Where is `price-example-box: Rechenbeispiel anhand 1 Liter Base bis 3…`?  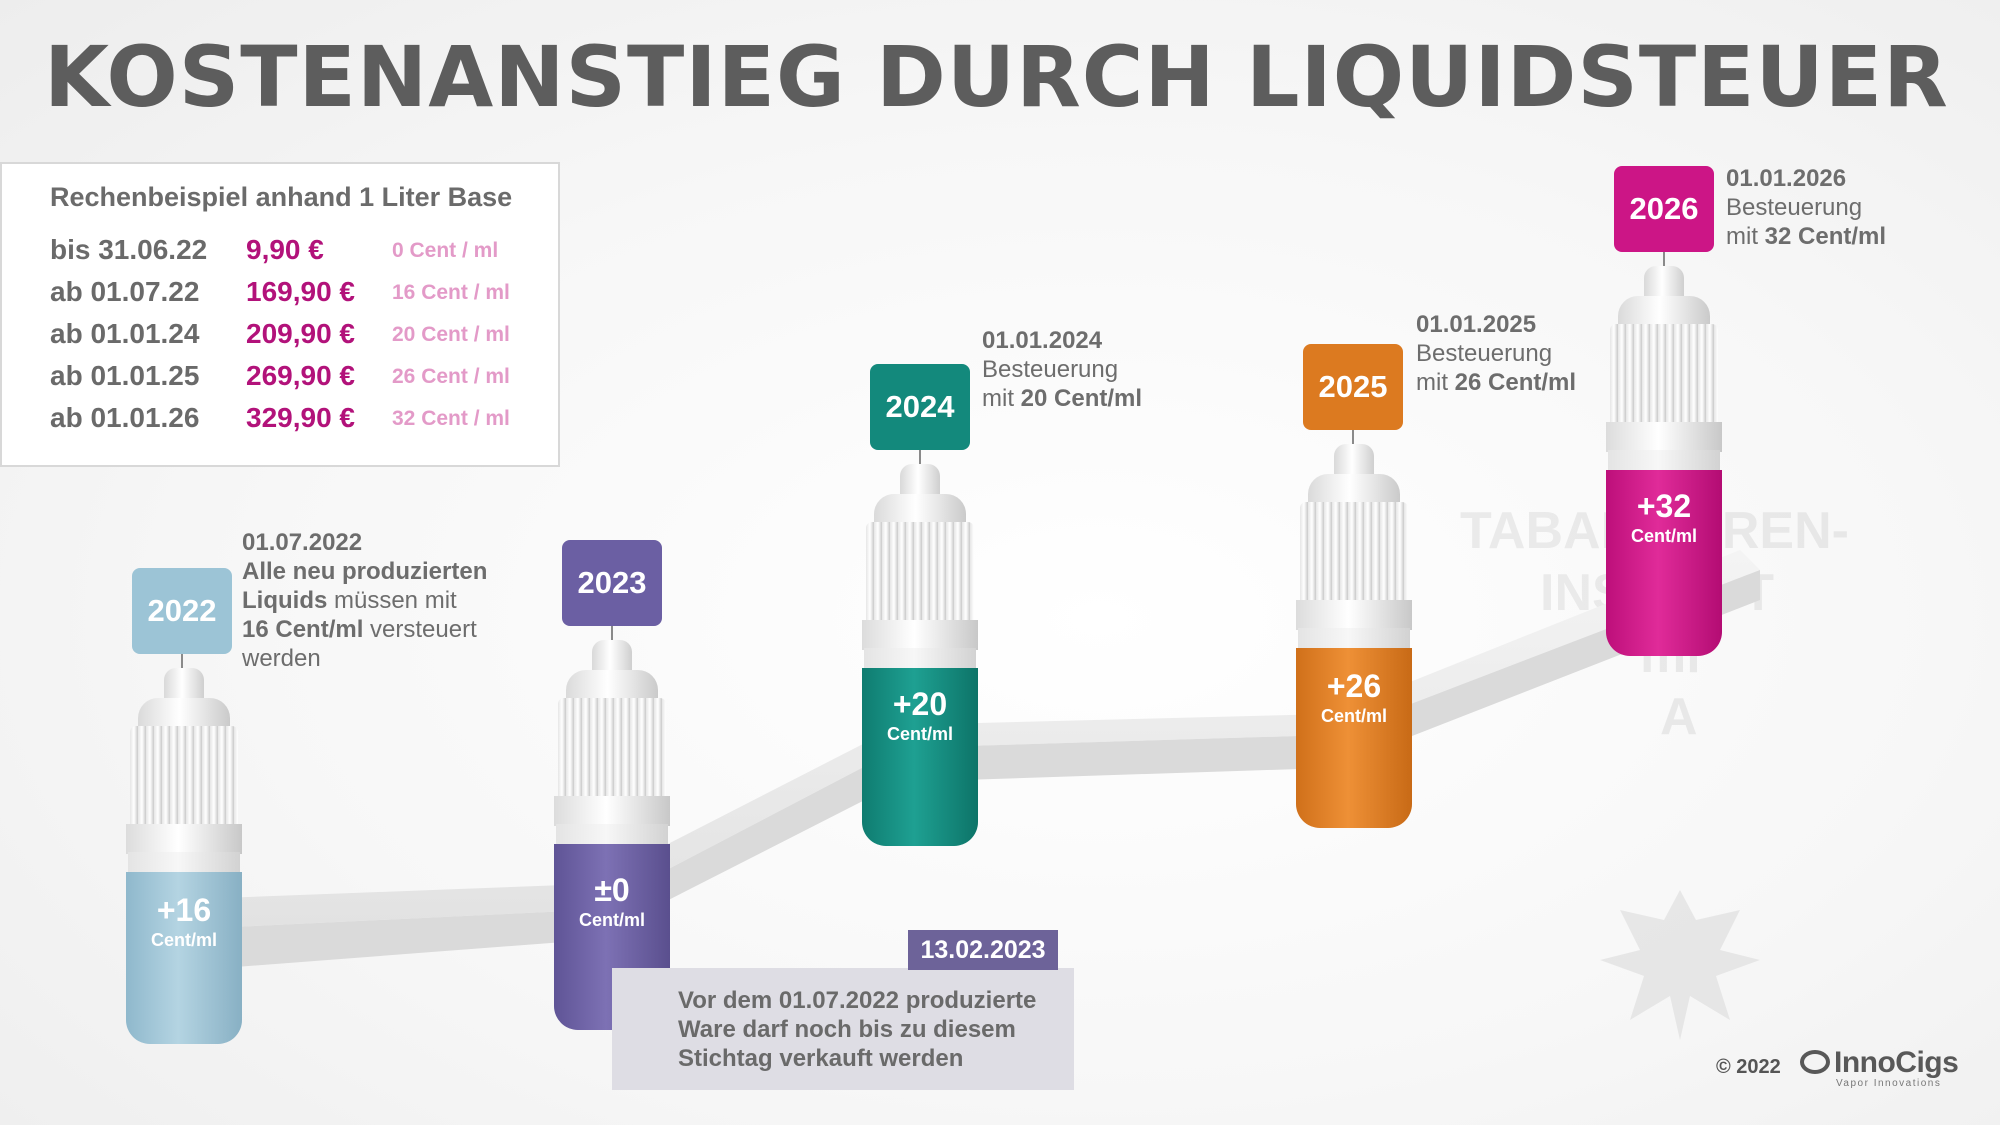
price-example-box: Rechenbeispiel anhand 1 Liter Base bis 3… is located at coordinates (280, 314).